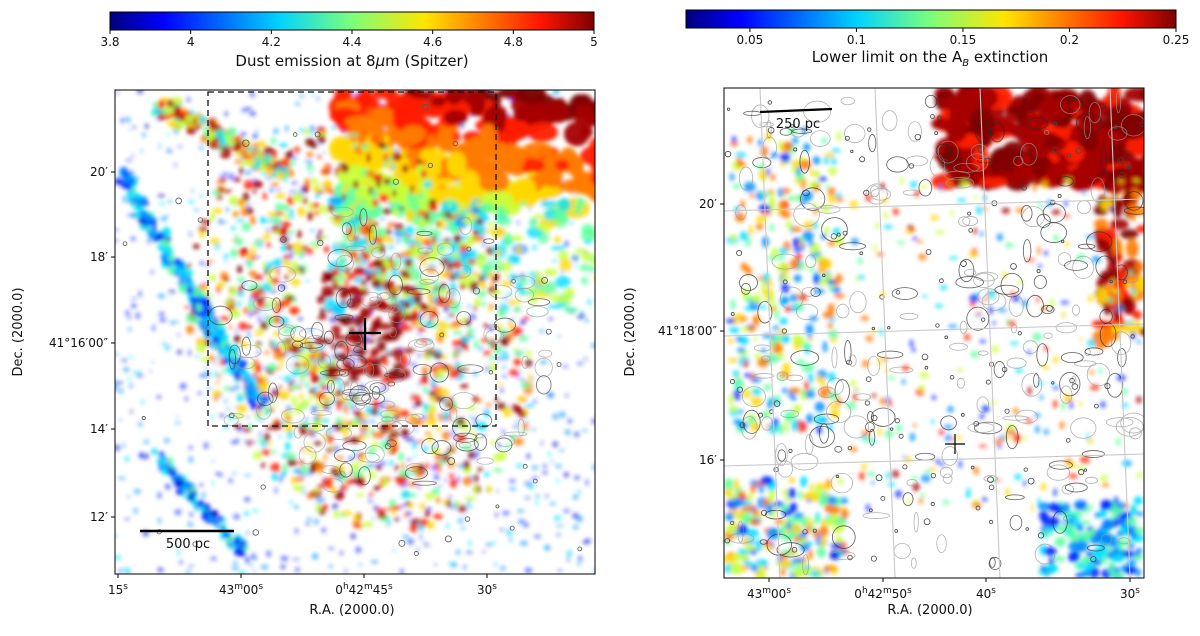 This screenshot has width=1200, height=636. What do you see at coordinates (118, 589) in the screenshot?
I see `x-tick-label: 15s` at bounding box center [118, 589].